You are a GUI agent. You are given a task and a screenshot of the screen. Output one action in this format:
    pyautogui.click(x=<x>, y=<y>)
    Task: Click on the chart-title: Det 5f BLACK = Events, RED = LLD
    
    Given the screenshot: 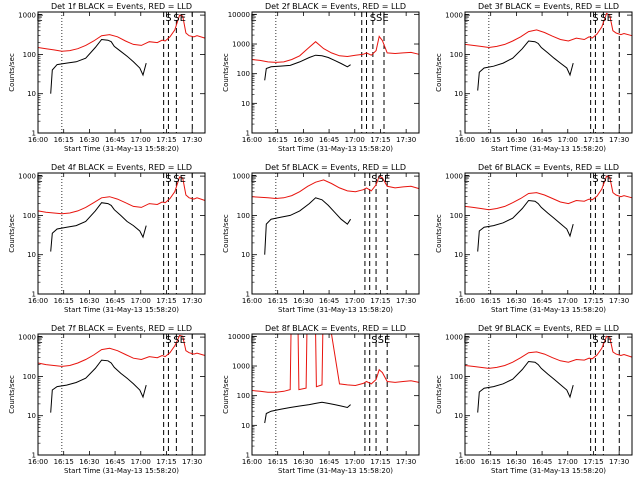 What is the action you would take?
    pyautogui.click(x=335, y=167)
    